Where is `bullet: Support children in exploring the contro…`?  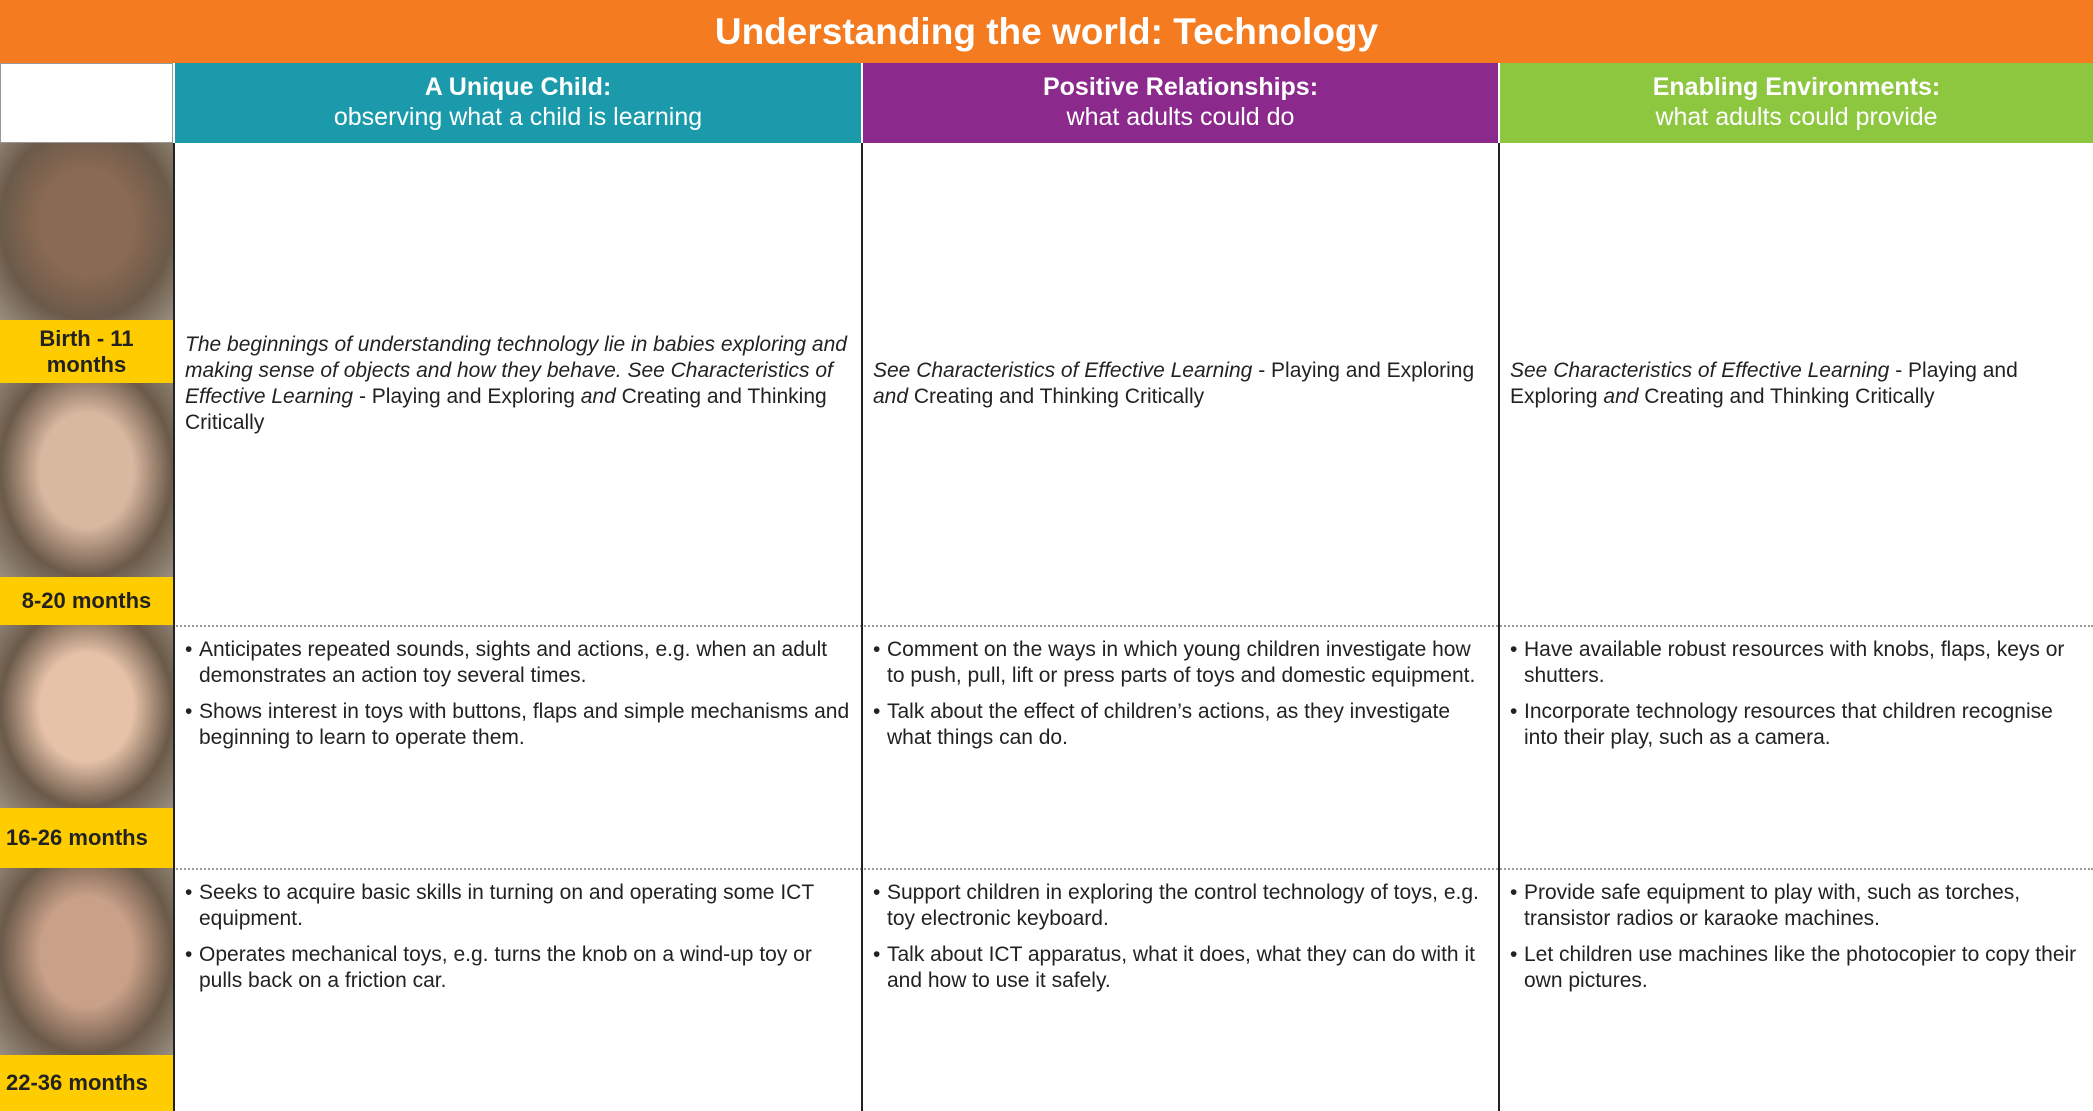 bullet: Support children in exploring the contro… is located at coordinates (1180, 906).